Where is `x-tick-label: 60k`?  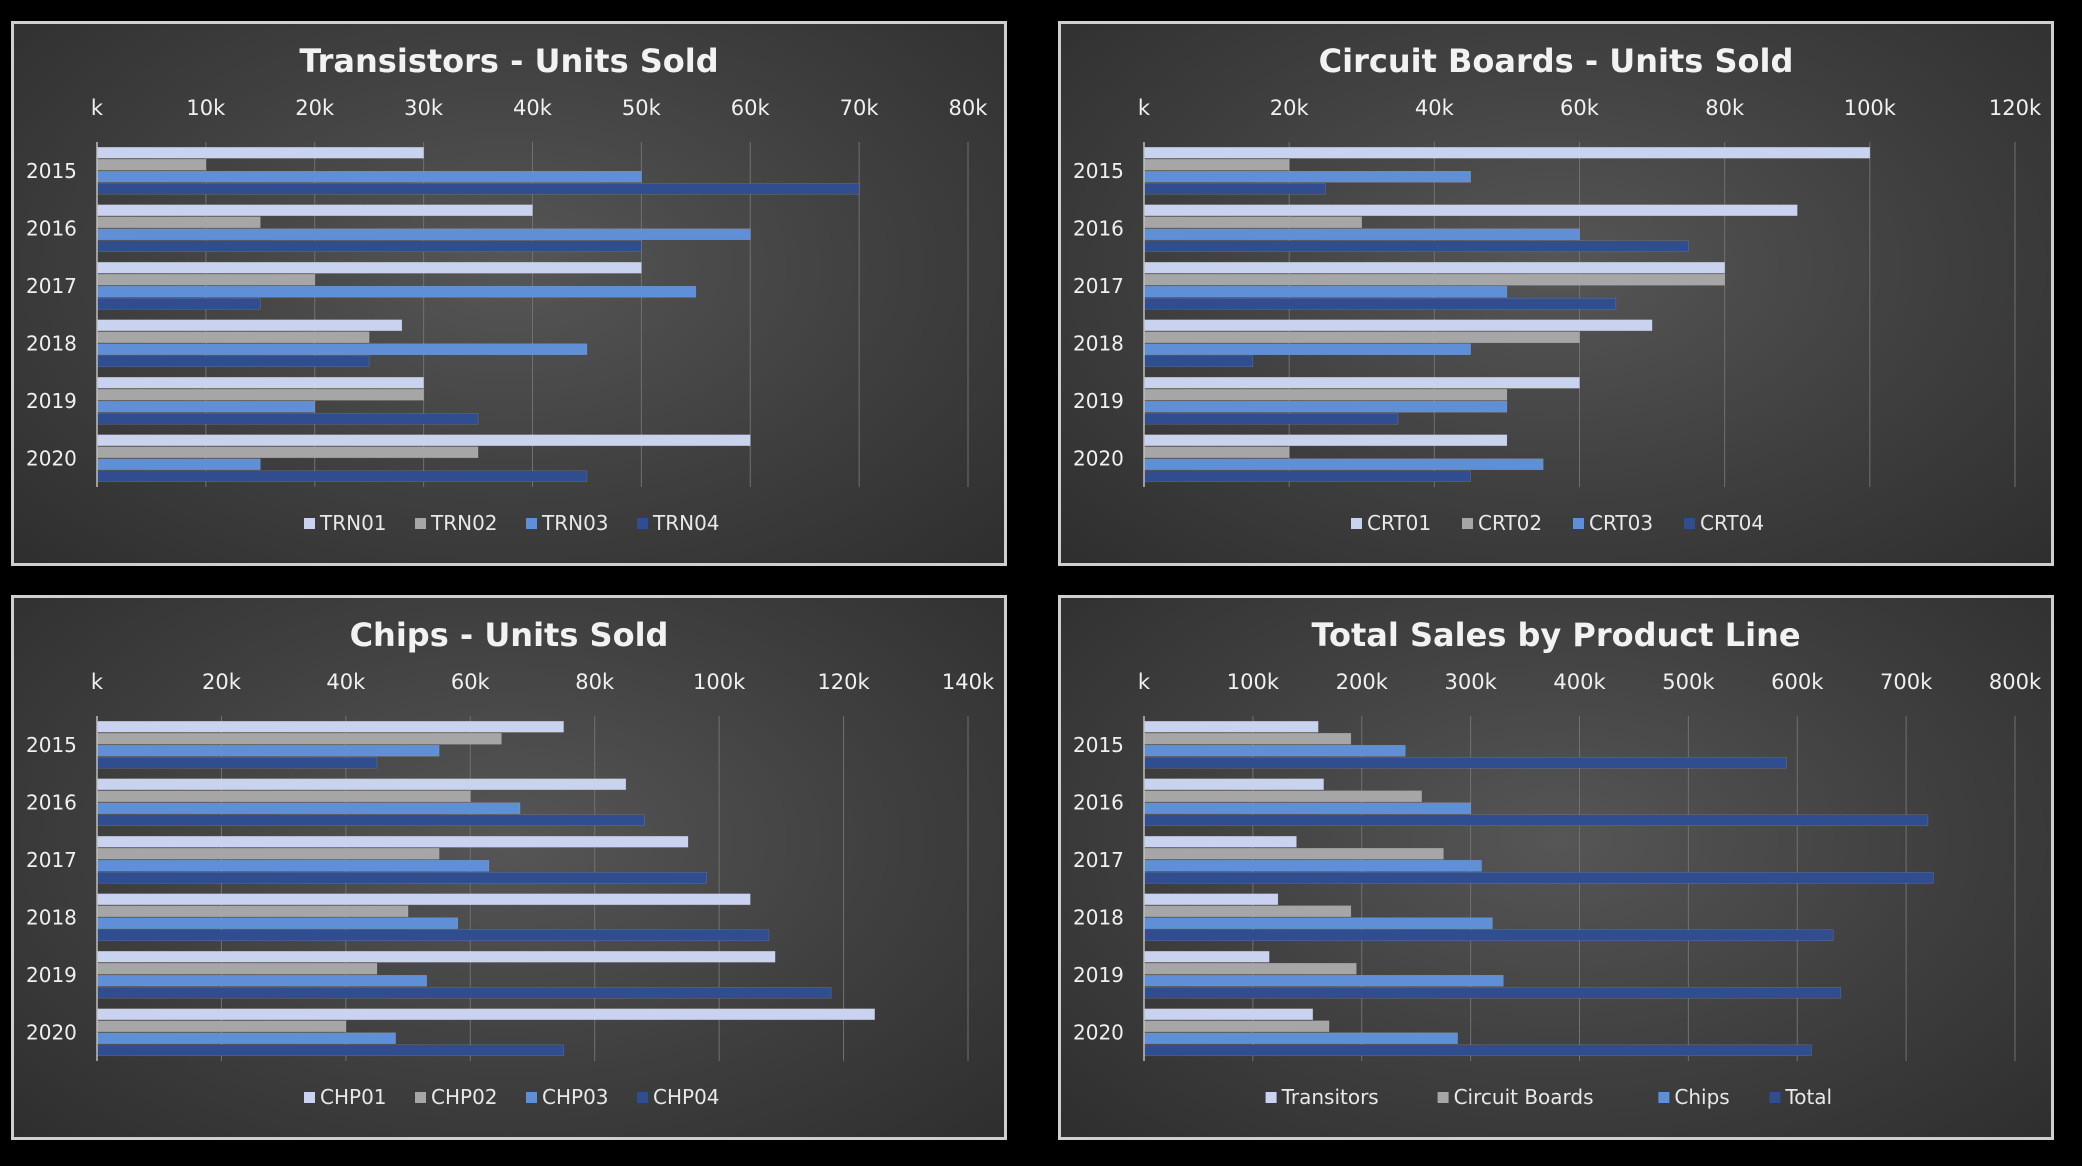 x-tick-label: 60k is located at coordinates (1580, 108).